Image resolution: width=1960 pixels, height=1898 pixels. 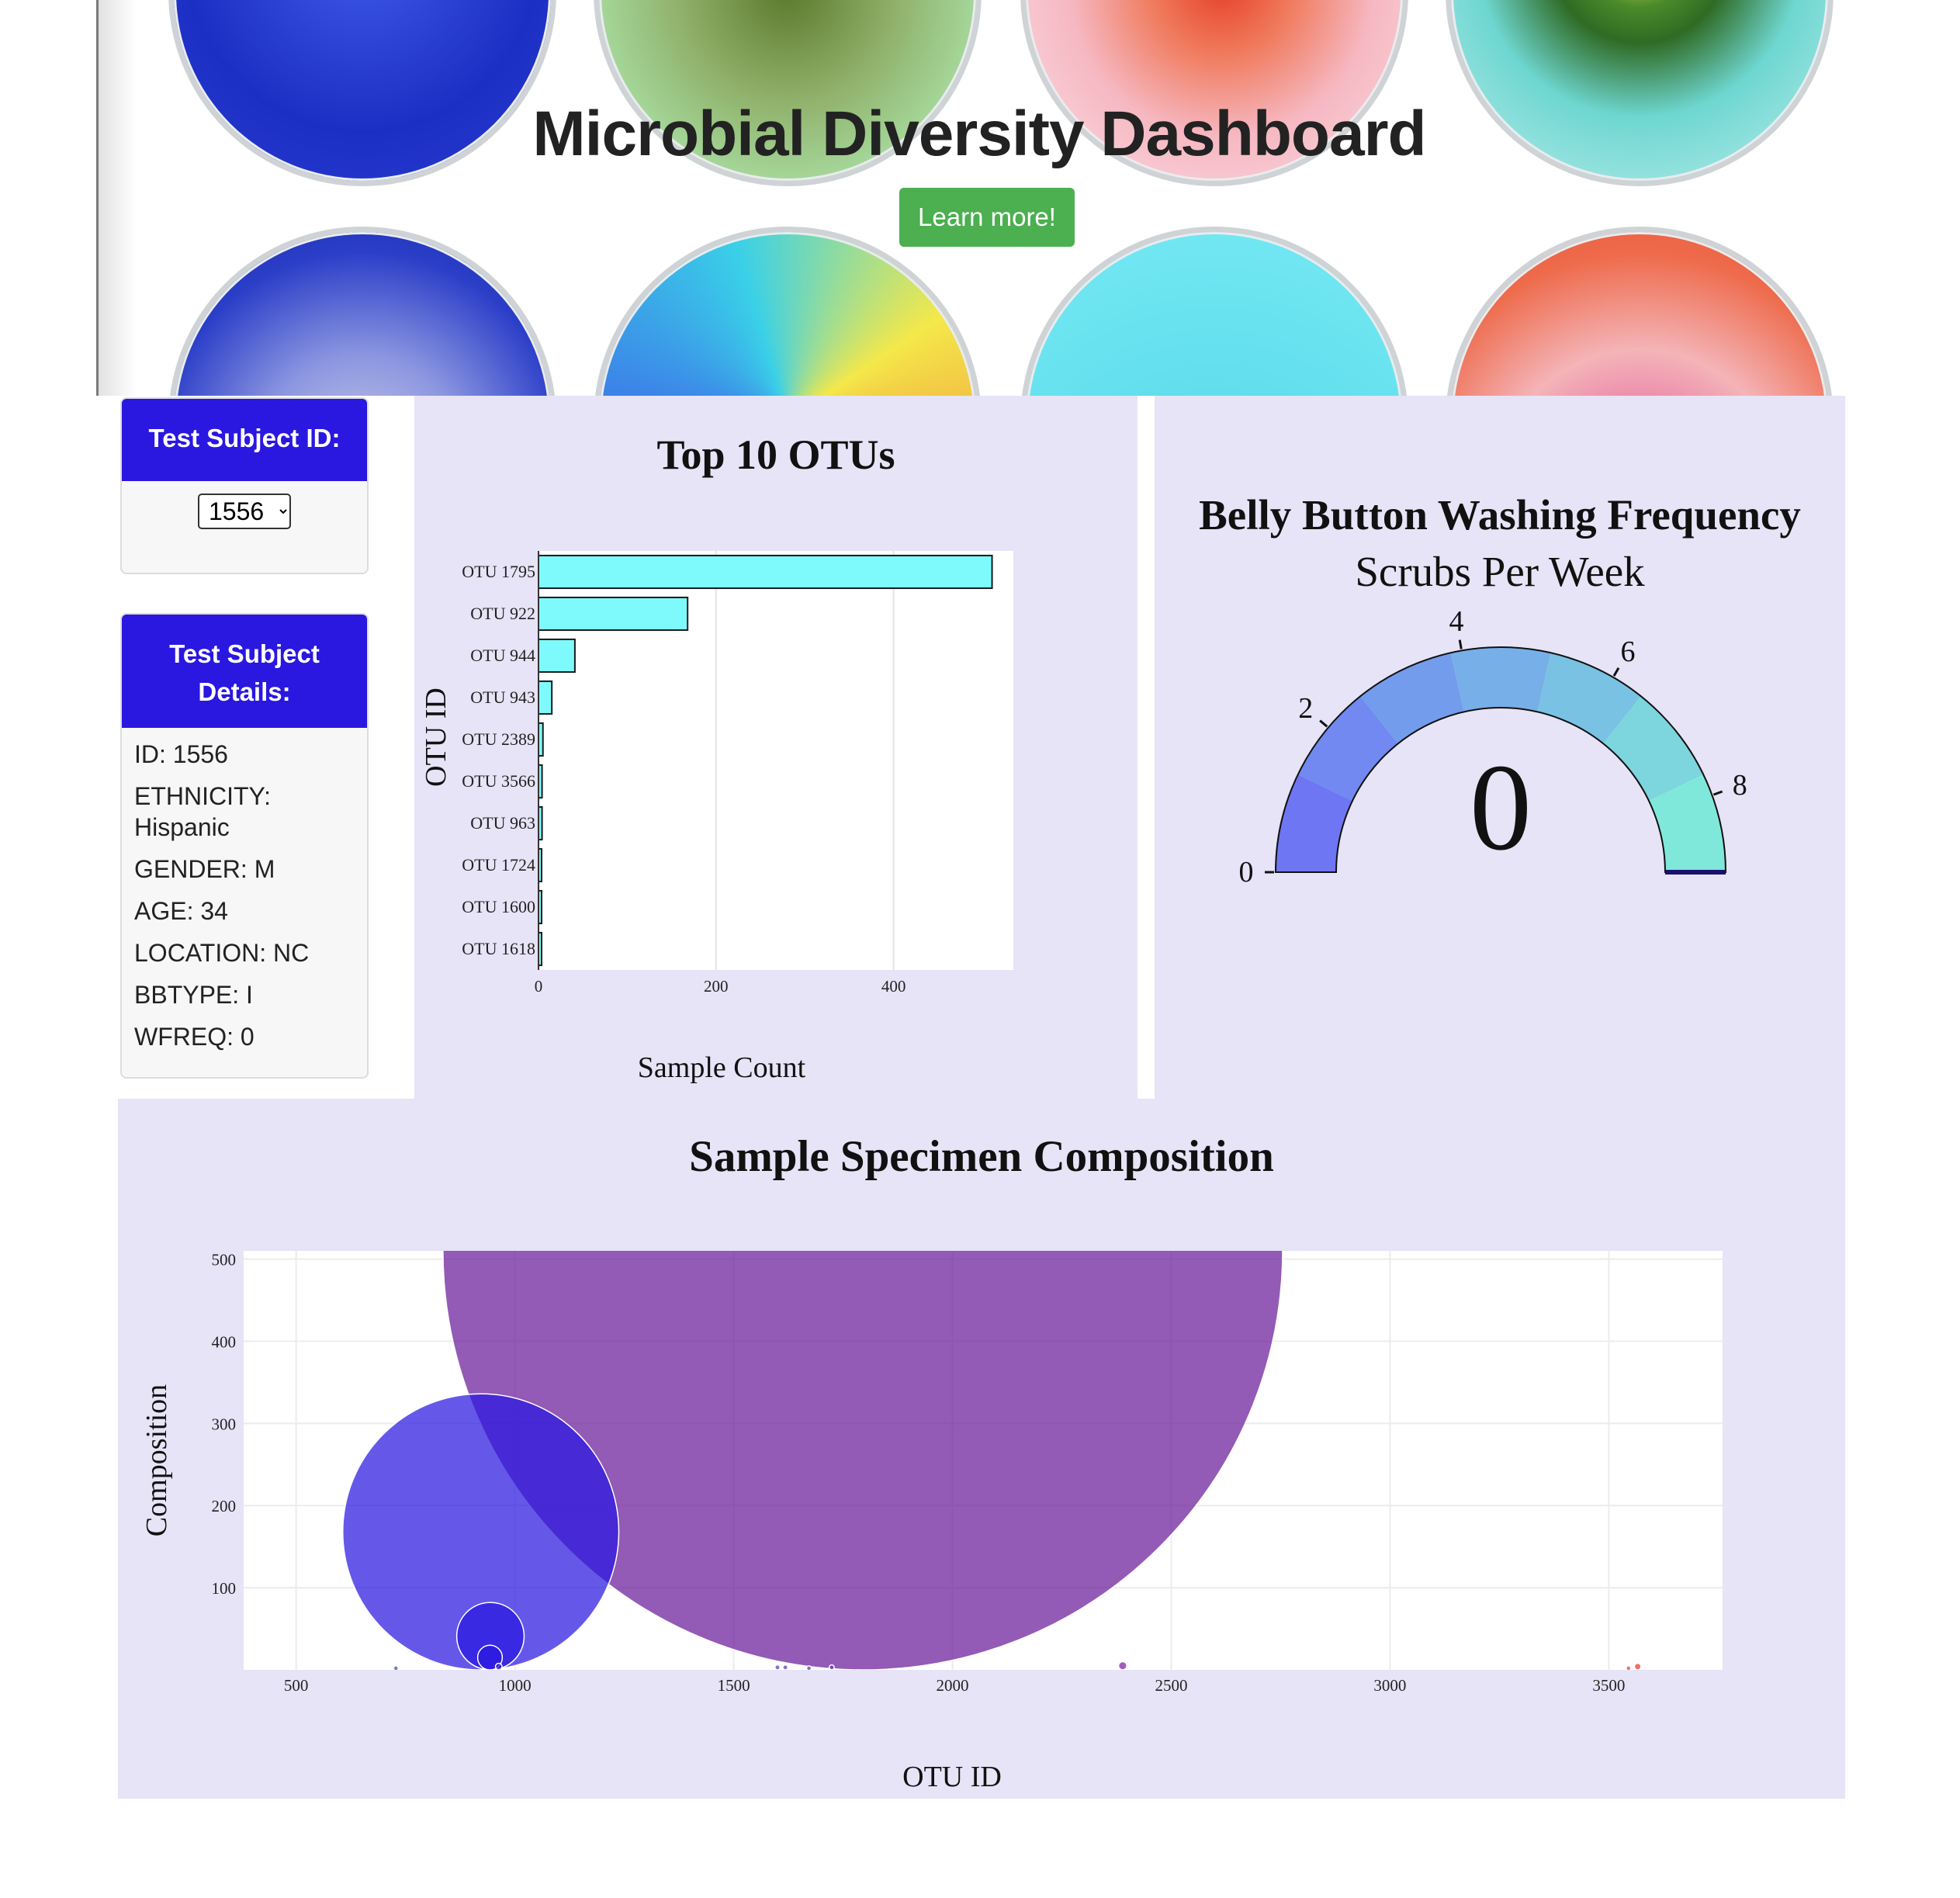 What do you see at coordinates (181, 754) in the screenshot?
I see `metadata-line: ID: 1556` at bounding box center [181, 754].